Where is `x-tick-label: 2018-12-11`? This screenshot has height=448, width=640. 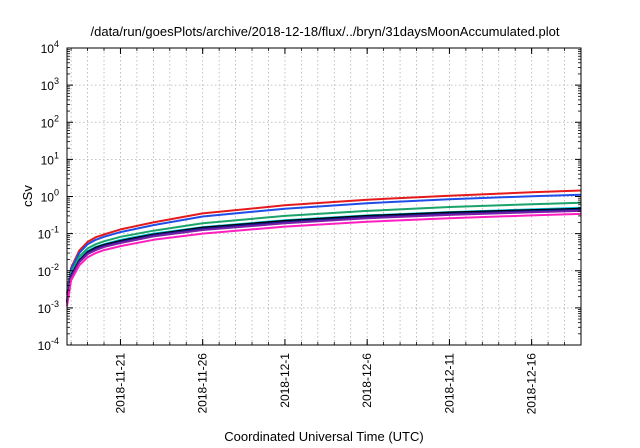
x-tick-label: 2018-12-11 is located at coordinates (449, 383).